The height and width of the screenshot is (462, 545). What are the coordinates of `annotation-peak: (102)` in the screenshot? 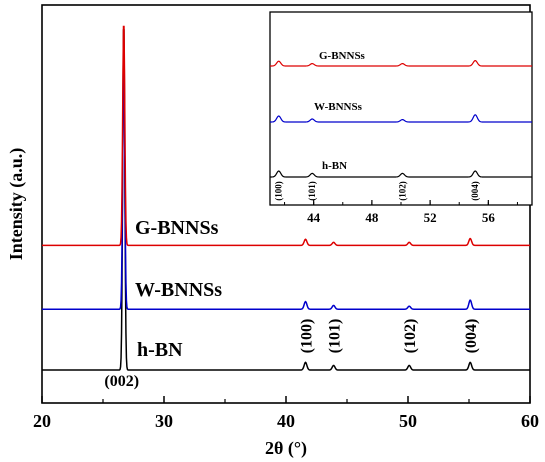 It's located at (410, 336).